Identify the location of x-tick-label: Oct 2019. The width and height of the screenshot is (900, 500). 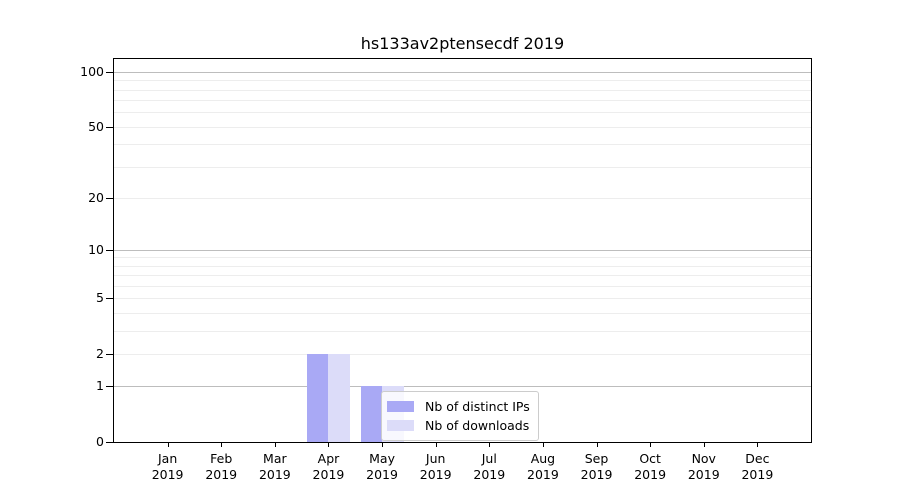
(650, 466).